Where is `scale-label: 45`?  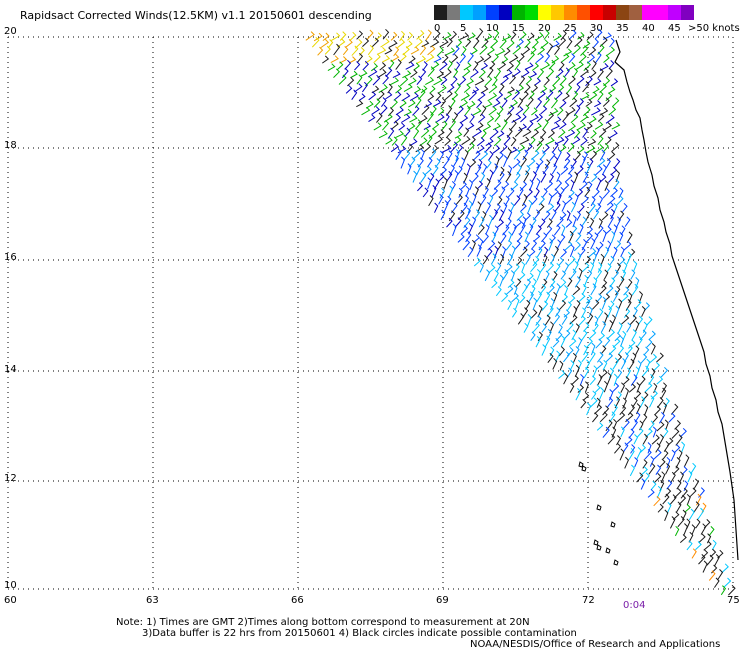 scale-label: 45 is located at coordinates (674, 28).